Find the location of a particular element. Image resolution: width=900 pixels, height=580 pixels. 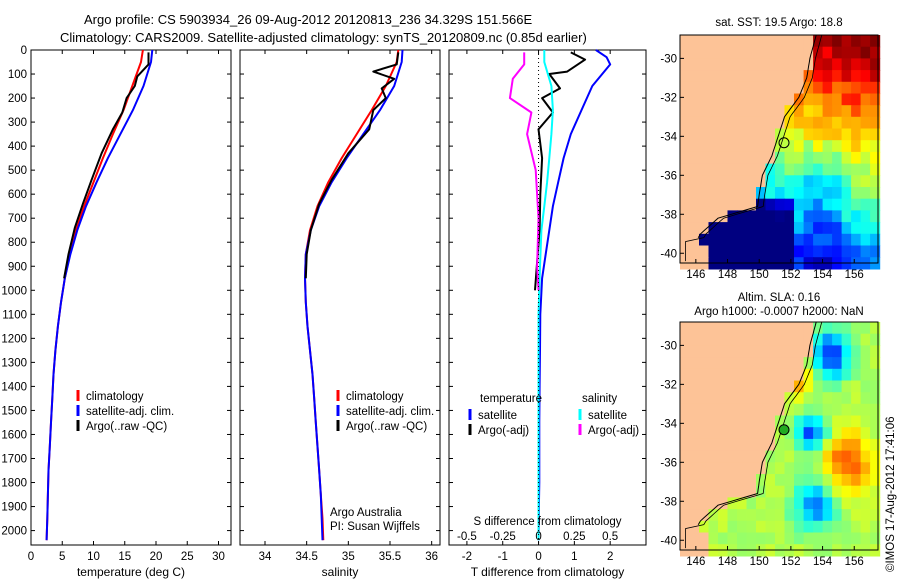

y-tick-label: -32 is located at coordinates (668, 385).